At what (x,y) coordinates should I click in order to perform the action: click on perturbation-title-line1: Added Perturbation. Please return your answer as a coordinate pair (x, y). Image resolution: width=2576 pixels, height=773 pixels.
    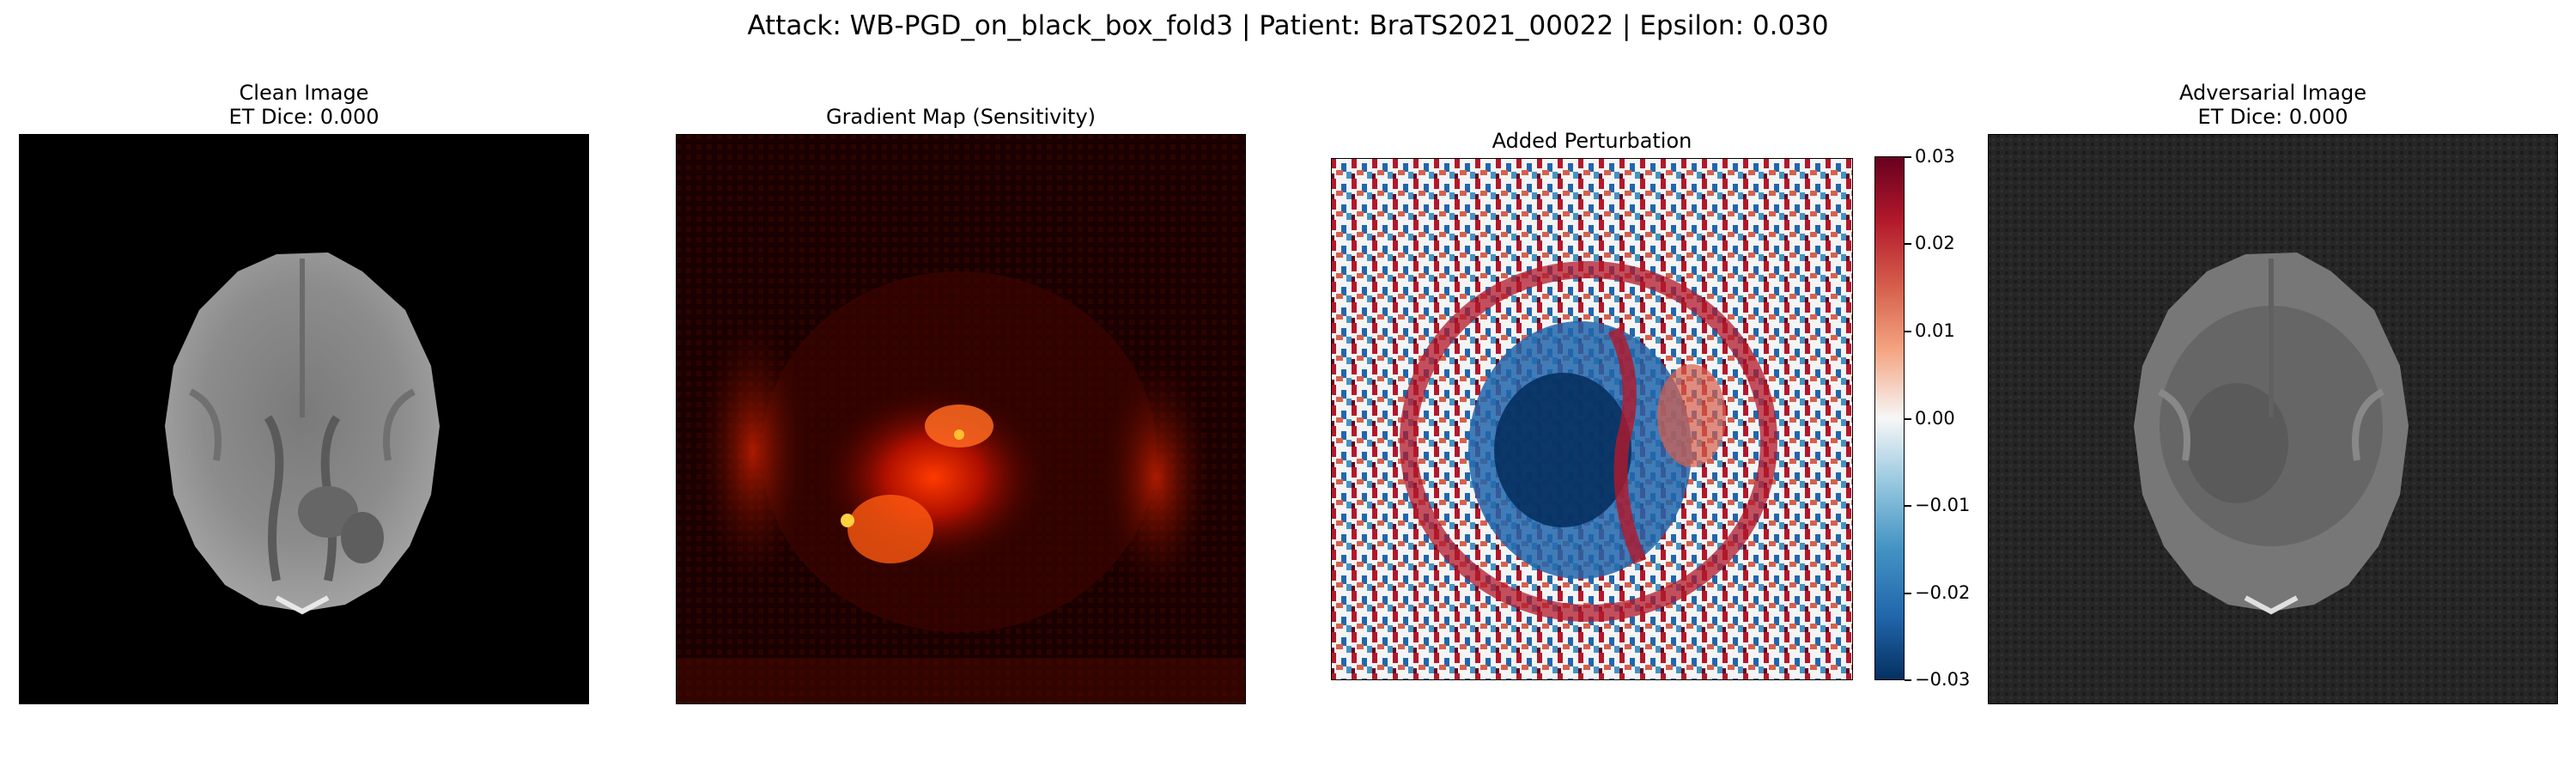
    Looking at the image, I should click on (1592, 141).